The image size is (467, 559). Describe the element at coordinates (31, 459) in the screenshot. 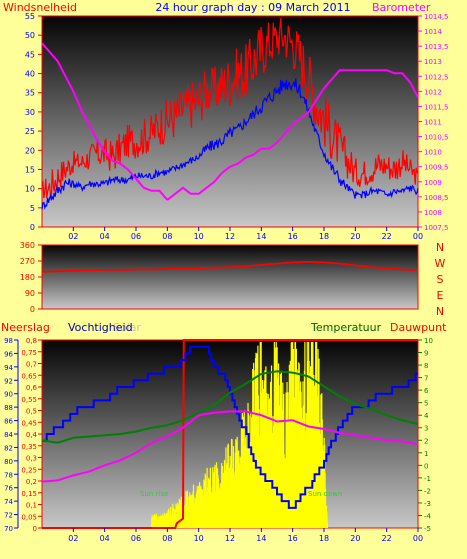

I see `rain-tick-label: 0,3` at that location.